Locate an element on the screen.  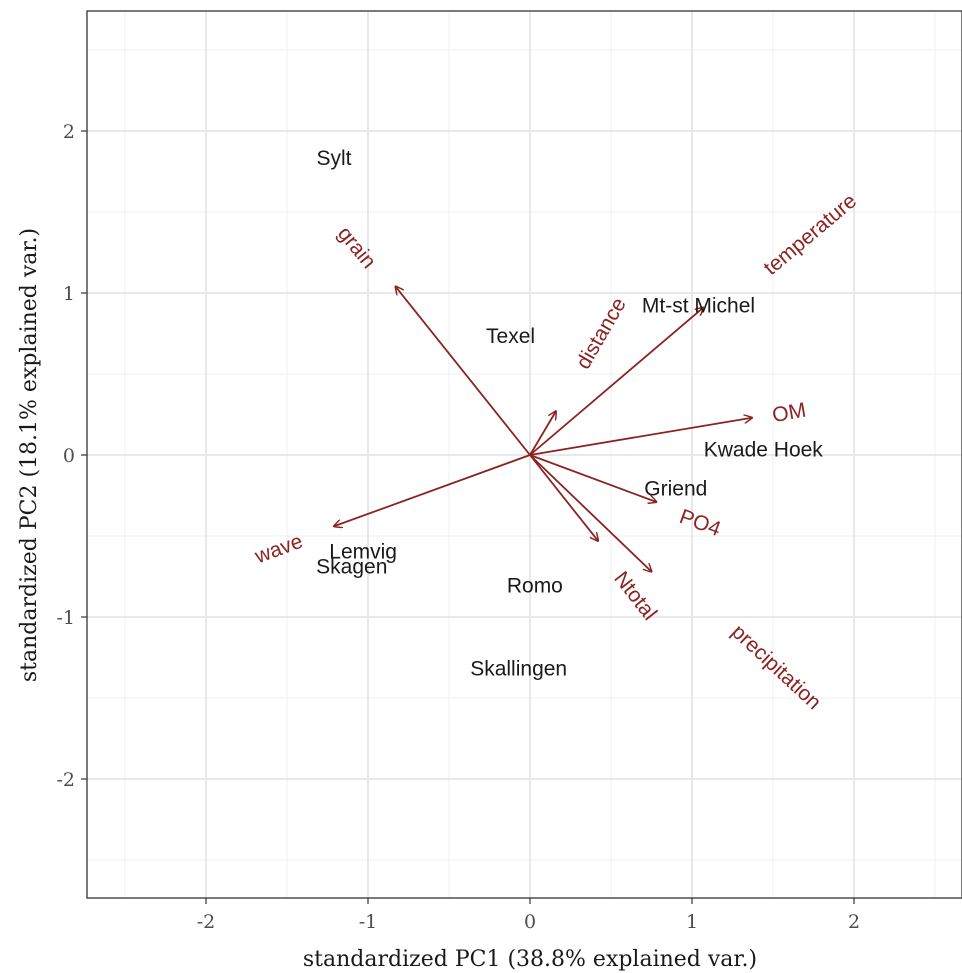
vector-arrow-wave is located at coordinates (432, 490).